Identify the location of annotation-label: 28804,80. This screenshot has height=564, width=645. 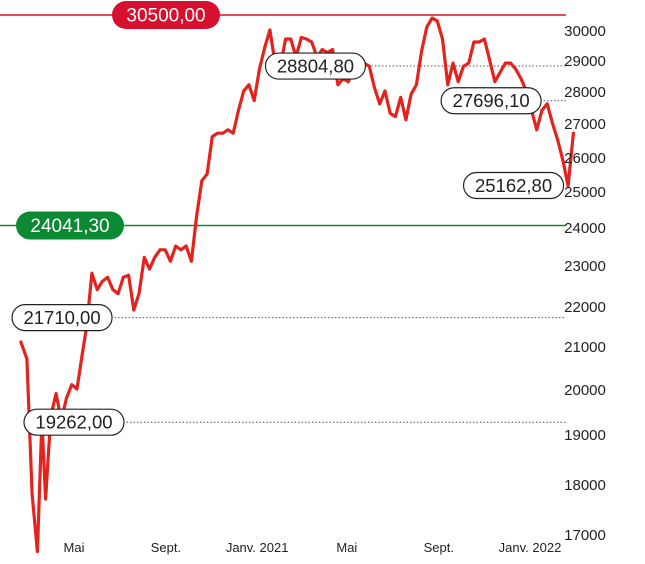
(315, 66).